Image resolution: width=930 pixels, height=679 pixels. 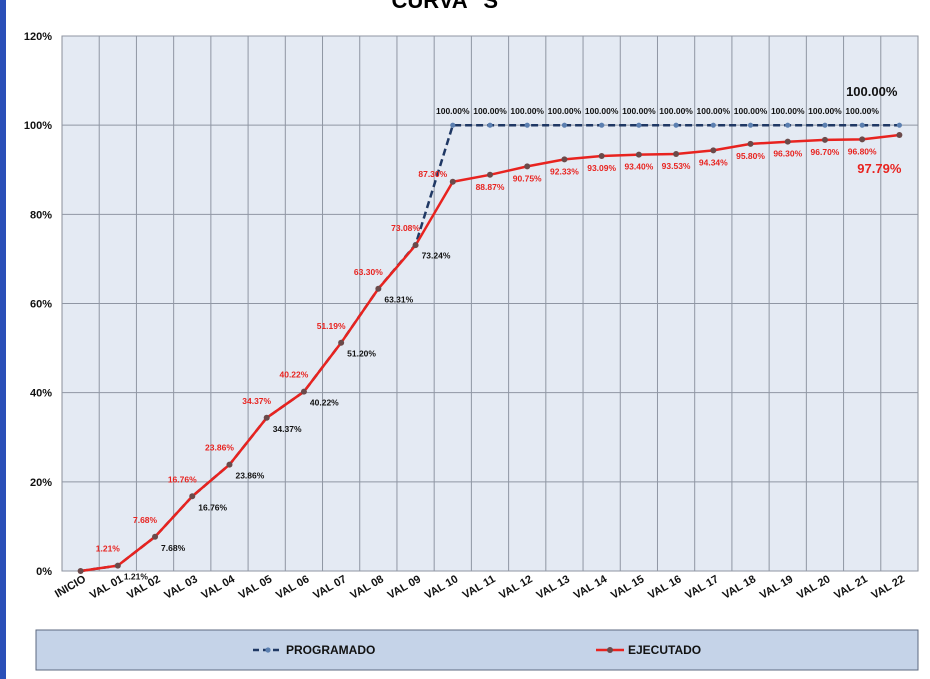 I want to click on data-label-ejecutado: 7.68%, so click(x=145, y=520).